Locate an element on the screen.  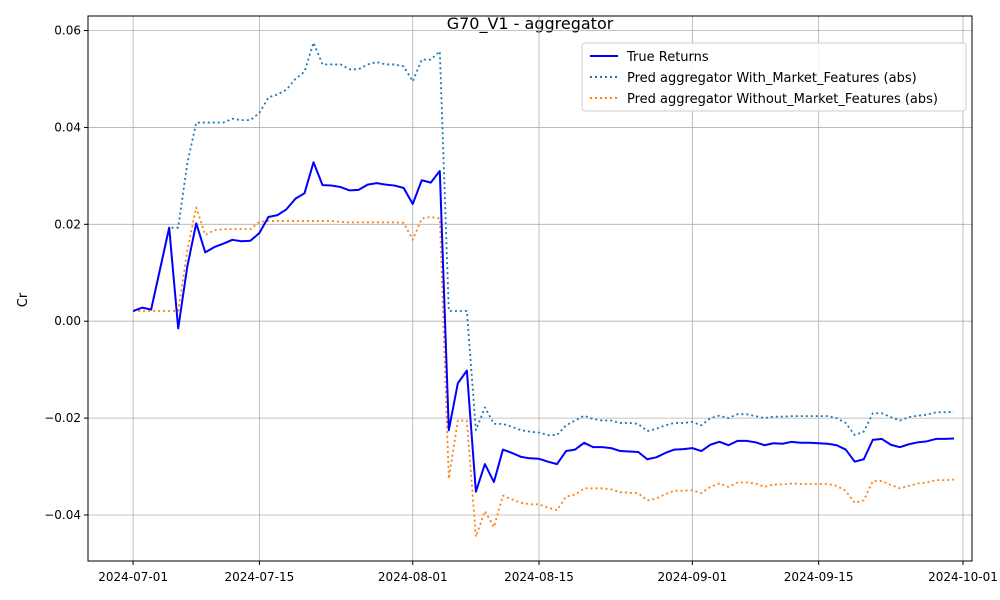
chart-title: G70_V1 - aggregator is located at coordinates (530, 24).